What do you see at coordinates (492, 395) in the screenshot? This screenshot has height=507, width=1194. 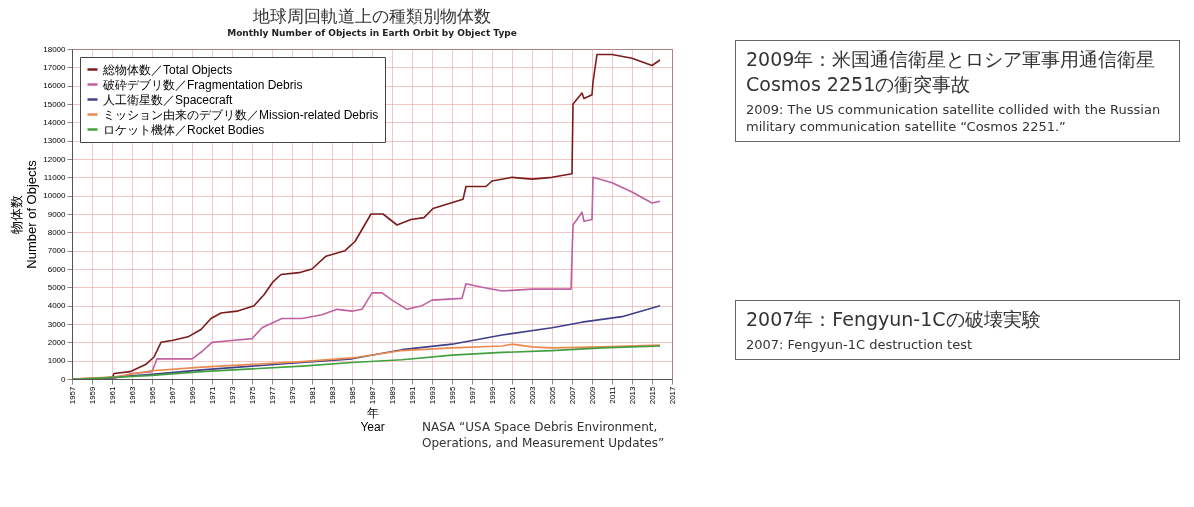 I see `x-tick-label: 1999` at bounding box center [492, 395].